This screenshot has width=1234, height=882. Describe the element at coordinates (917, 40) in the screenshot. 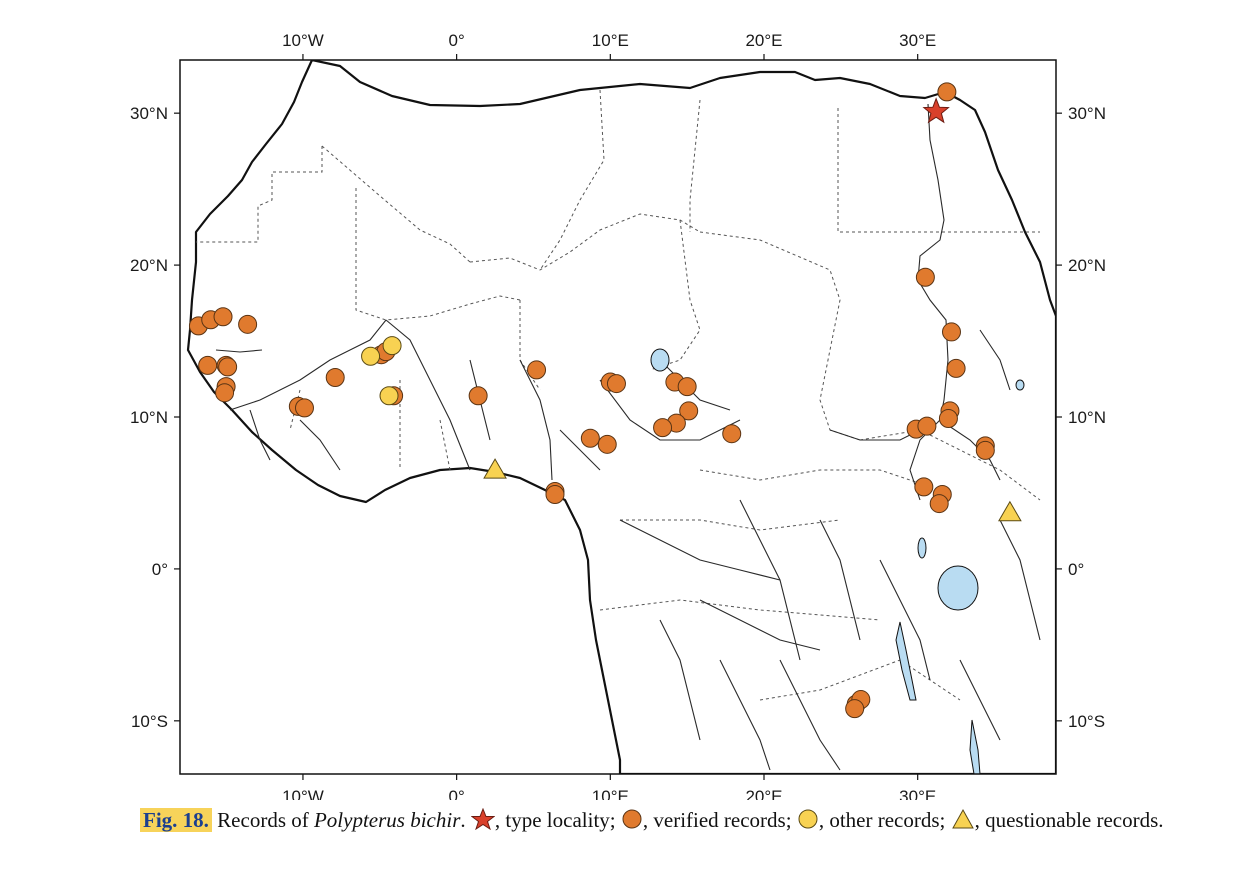

I see `x-tick-label-top: 30°E` at that location.